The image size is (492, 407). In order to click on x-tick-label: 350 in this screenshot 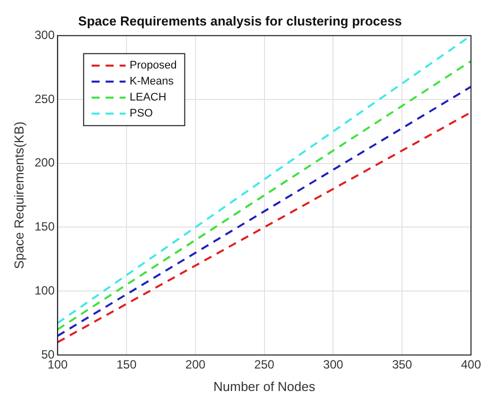, I will do `click(402, 365)`.